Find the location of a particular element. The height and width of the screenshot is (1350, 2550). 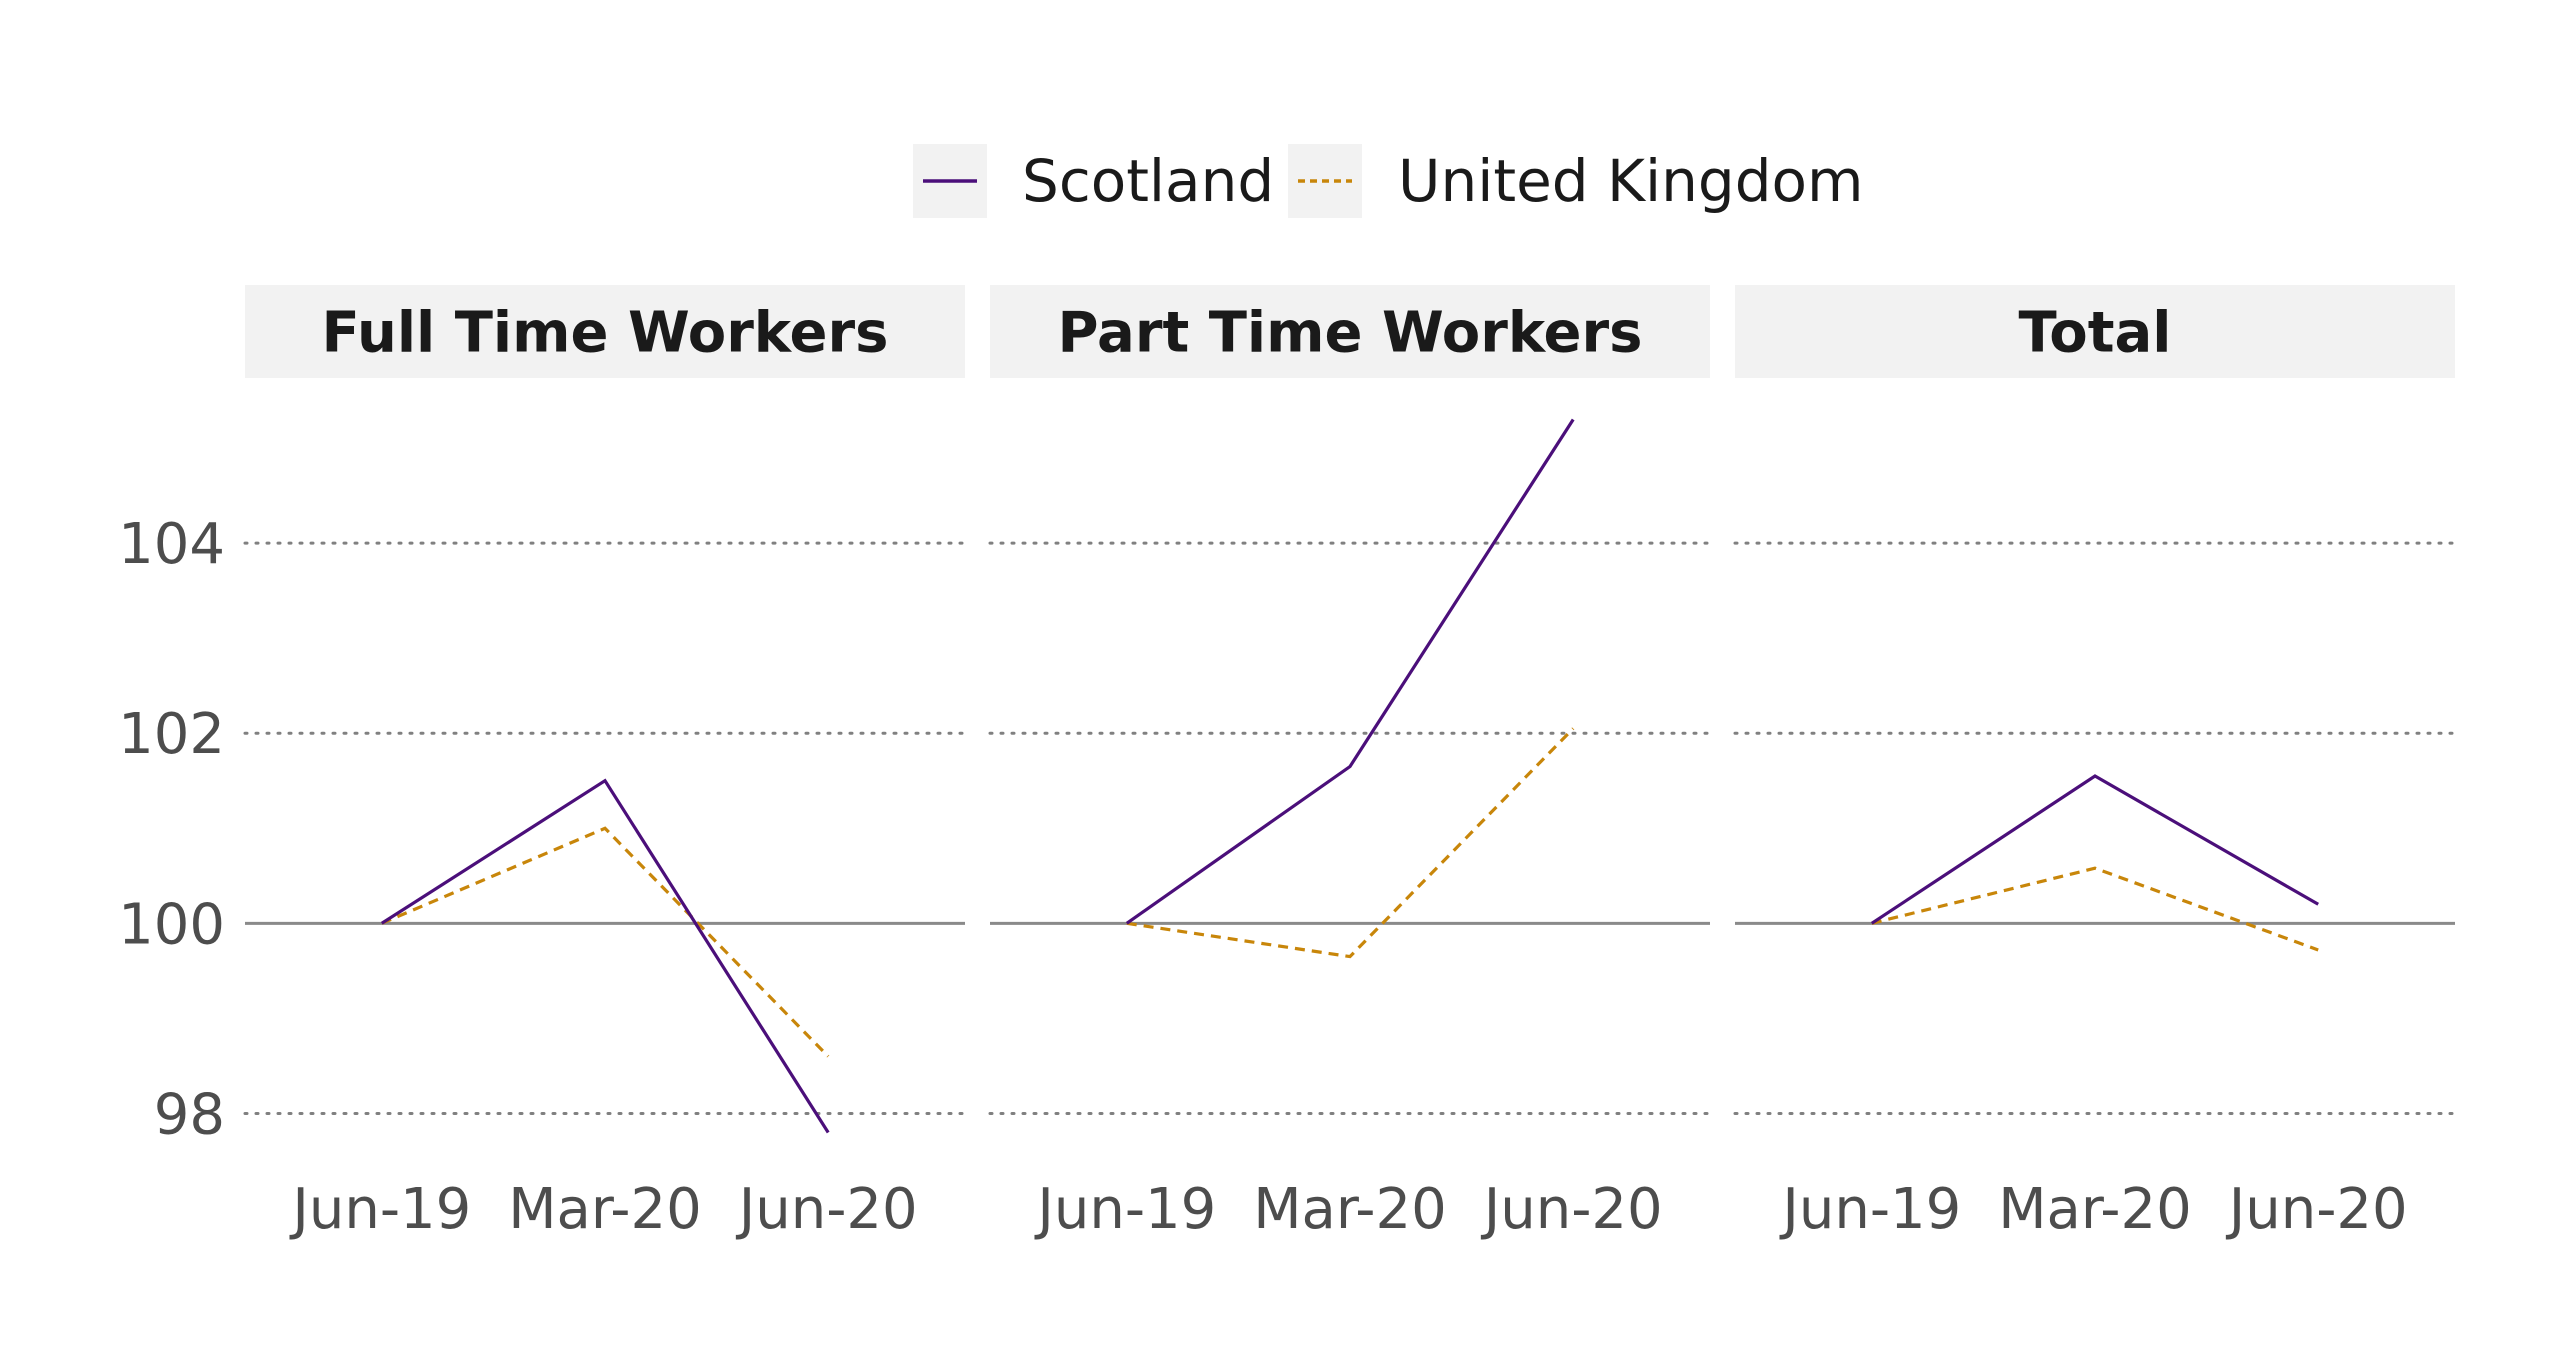

y-tick-label: 104 is located at coordinates (171, 544).